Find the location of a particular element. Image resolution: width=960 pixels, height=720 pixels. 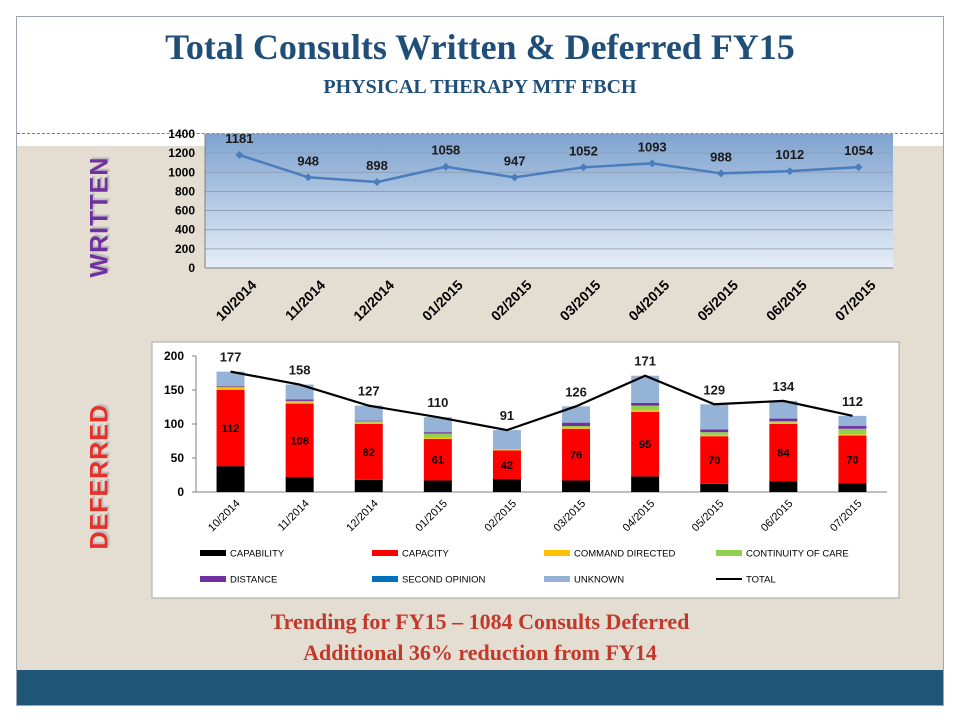

written-data-label: 947 is located at coordinates (515, 160).